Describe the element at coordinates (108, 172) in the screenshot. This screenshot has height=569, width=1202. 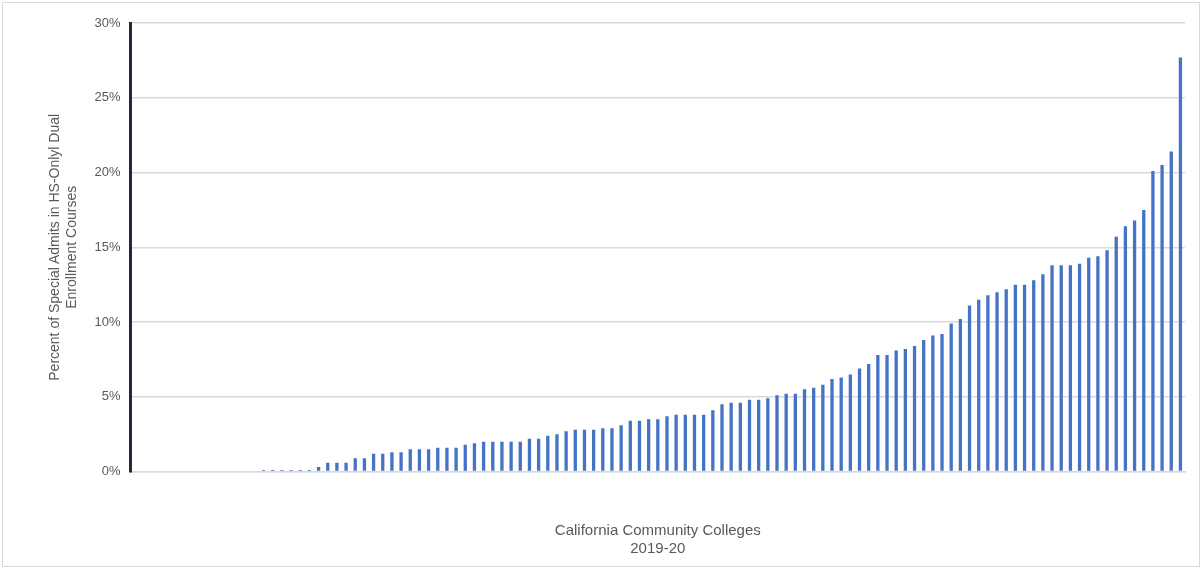
I see `y-tick-label: 20%` at that location.